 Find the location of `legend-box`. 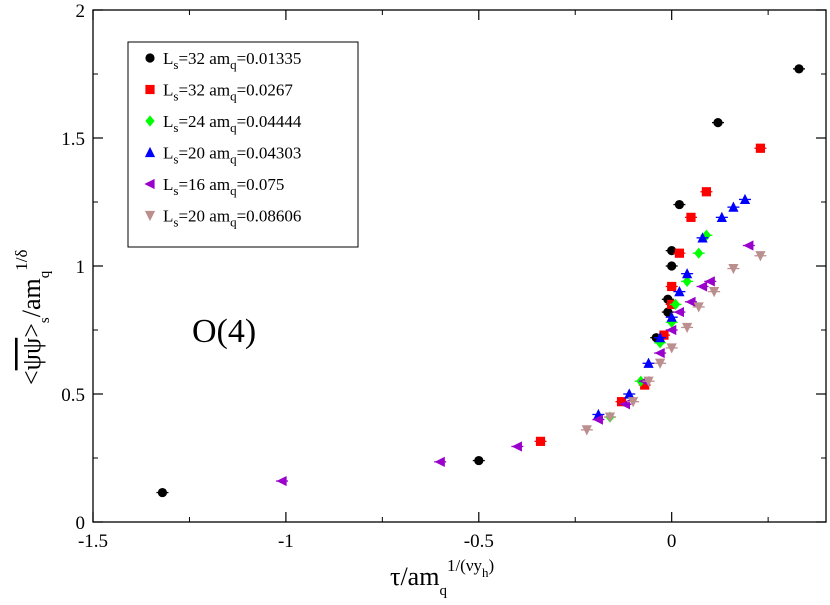

legend-box is located at coordinates (243, 144).